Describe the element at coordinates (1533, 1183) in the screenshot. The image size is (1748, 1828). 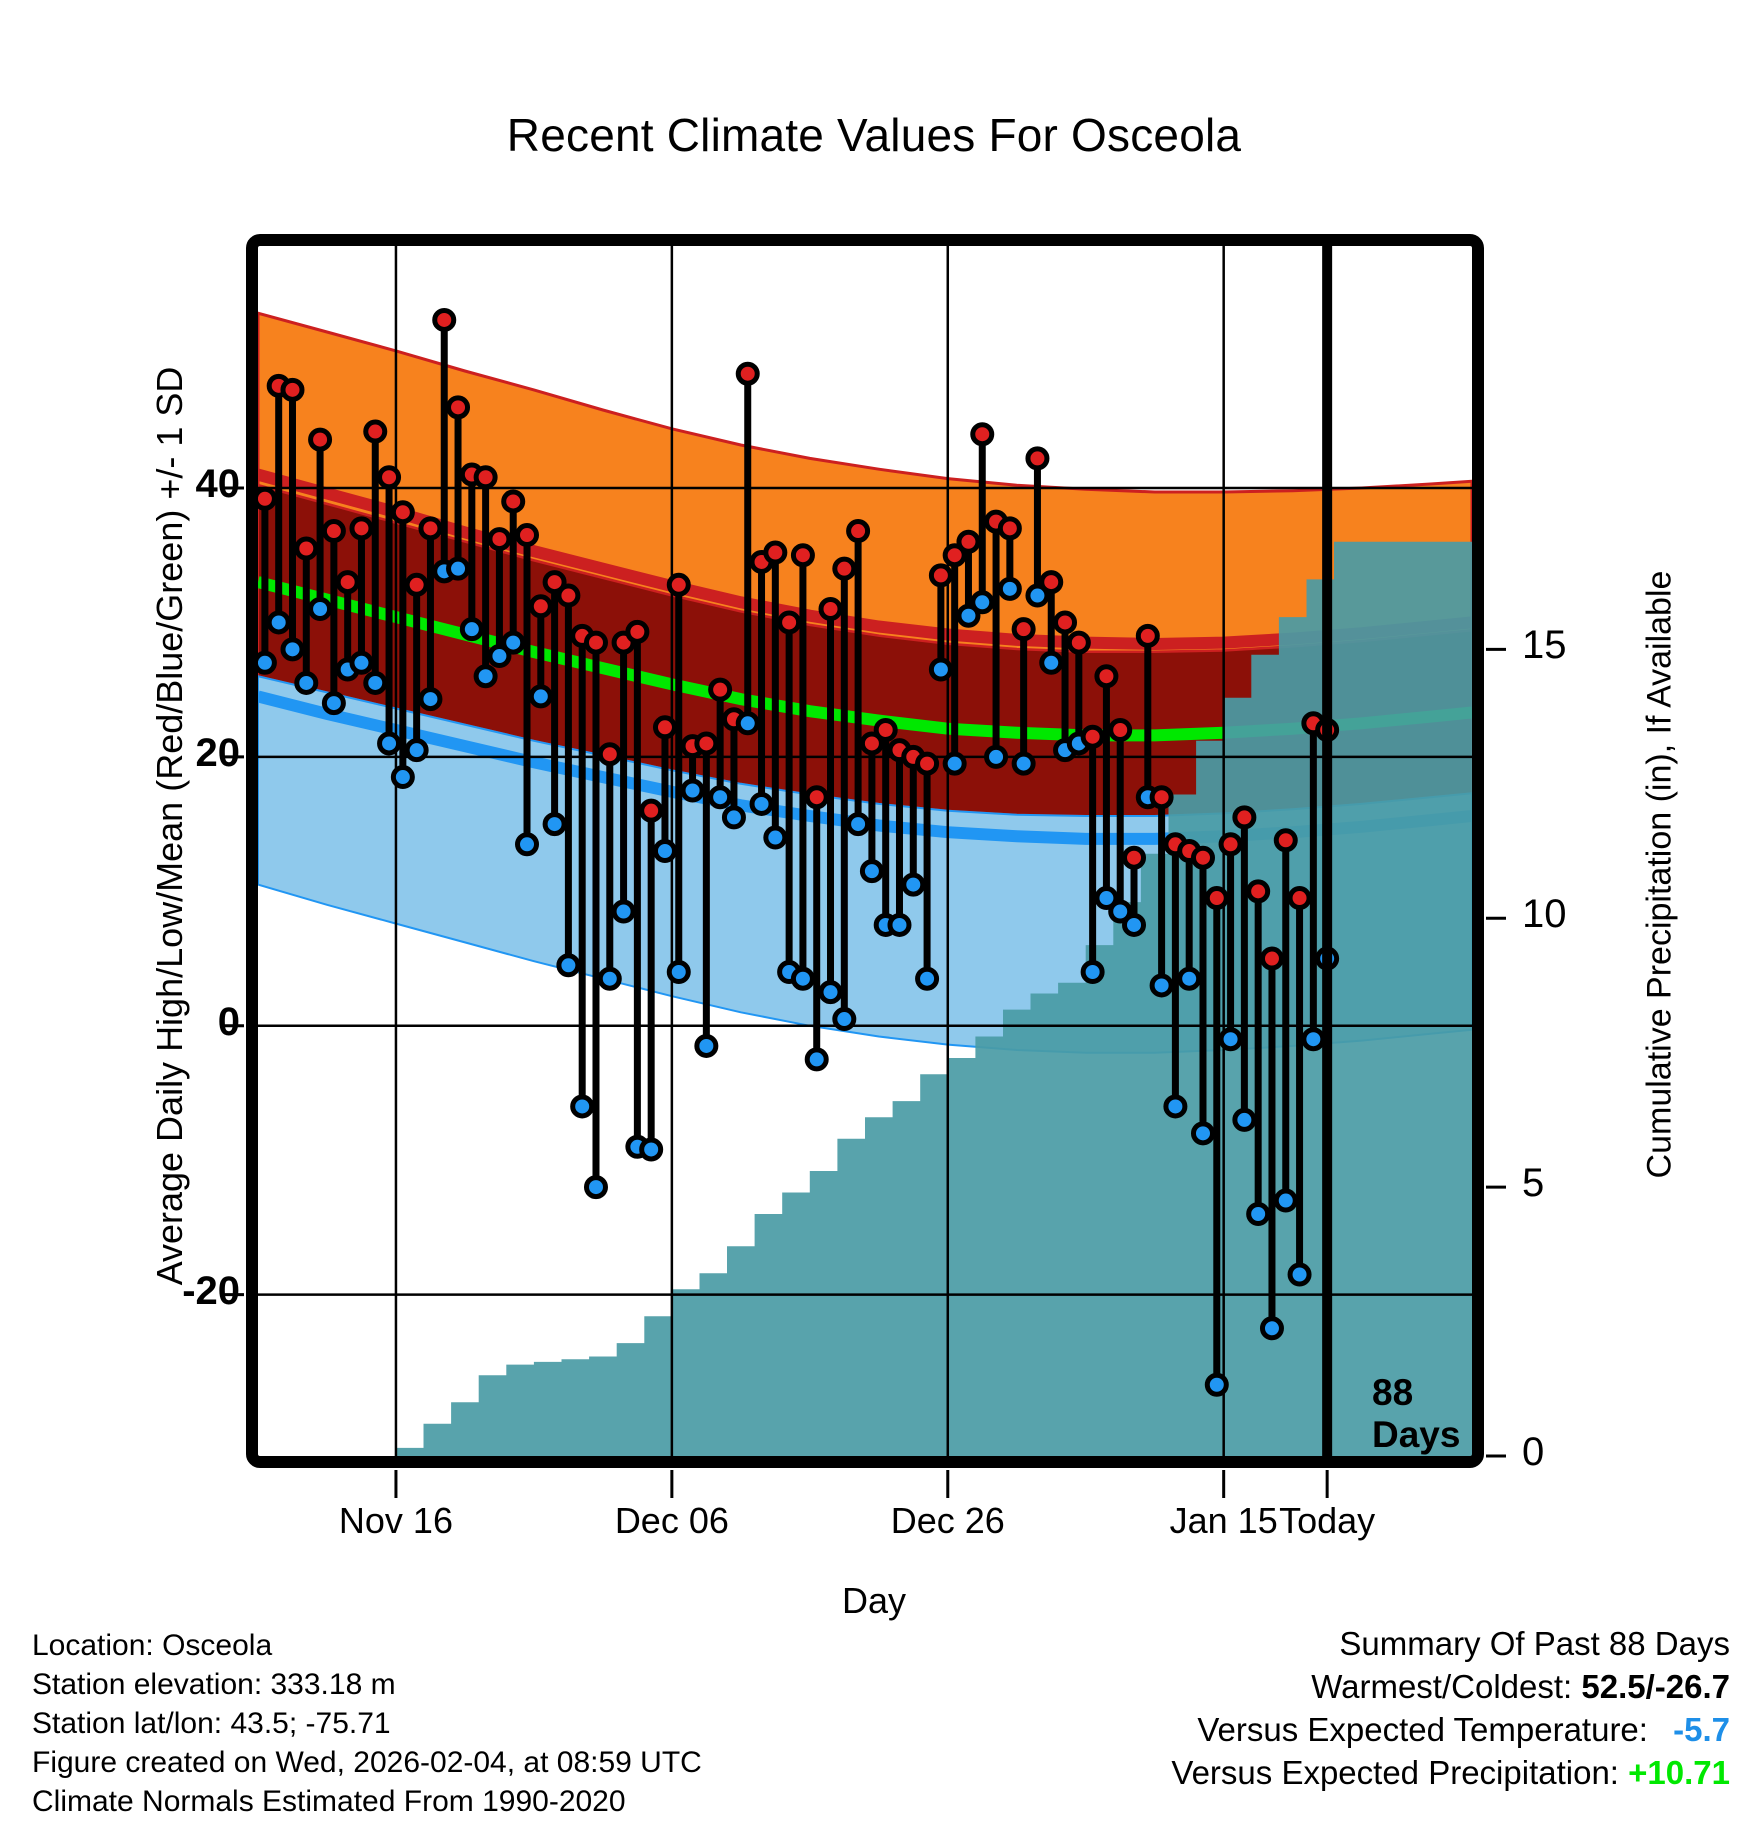
I see `y-tick-right-5: 5` at that location.